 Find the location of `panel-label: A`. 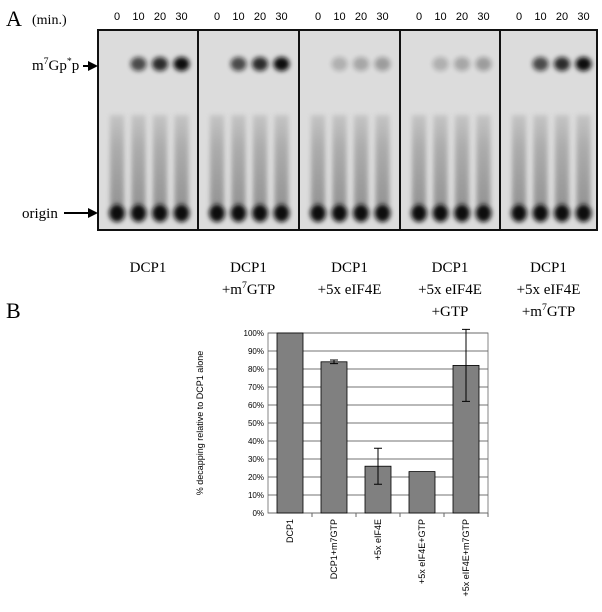

panel-label: A is located at coordinates (14, 18).